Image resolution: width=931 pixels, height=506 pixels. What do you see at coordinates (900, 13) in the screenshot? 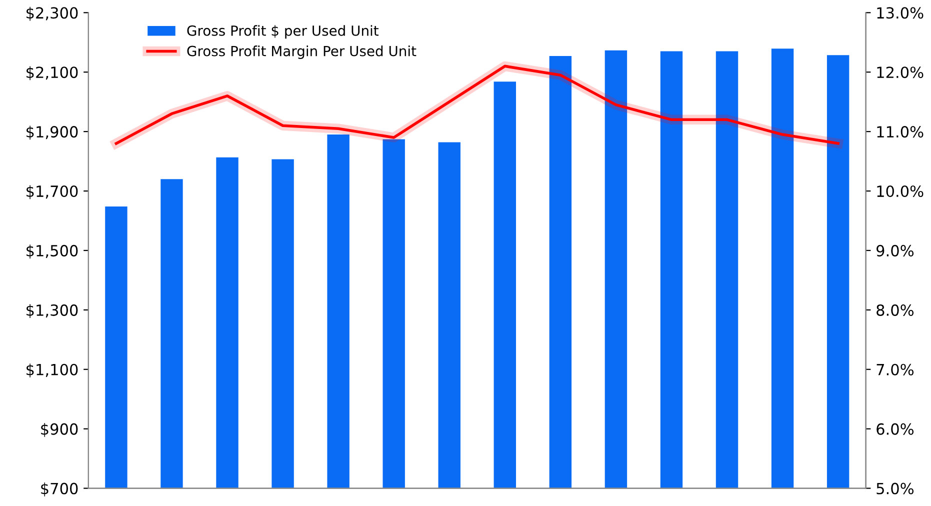
I see `y2-tick-label: 13.0%` at bounding box center [900, 13].